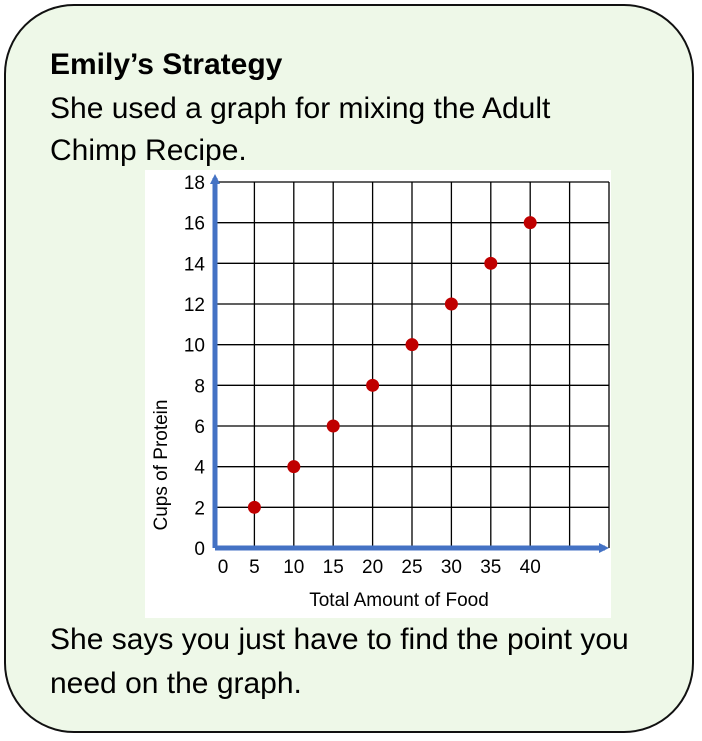 The image size is (702, 741). What do you see at coordinates (194, 183) in the screenshot?
I see `y-tick-label: 18` at bounding box center [194, 183].